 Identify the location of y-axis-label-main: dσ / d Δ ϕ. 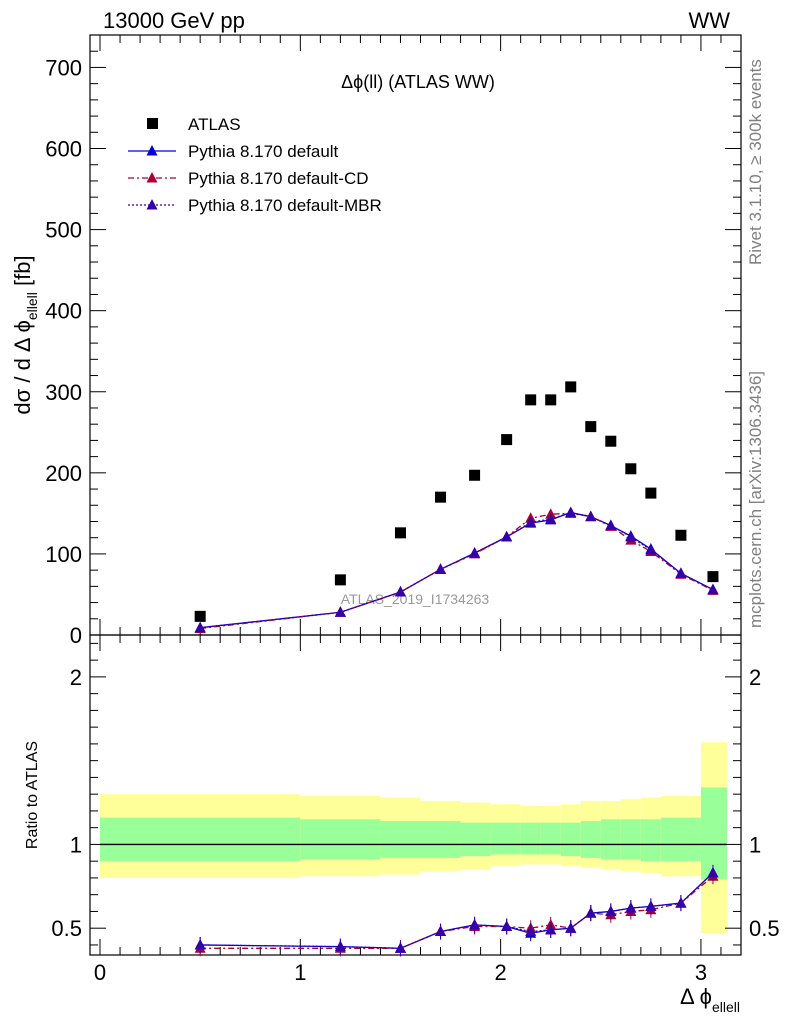
(22, 367).